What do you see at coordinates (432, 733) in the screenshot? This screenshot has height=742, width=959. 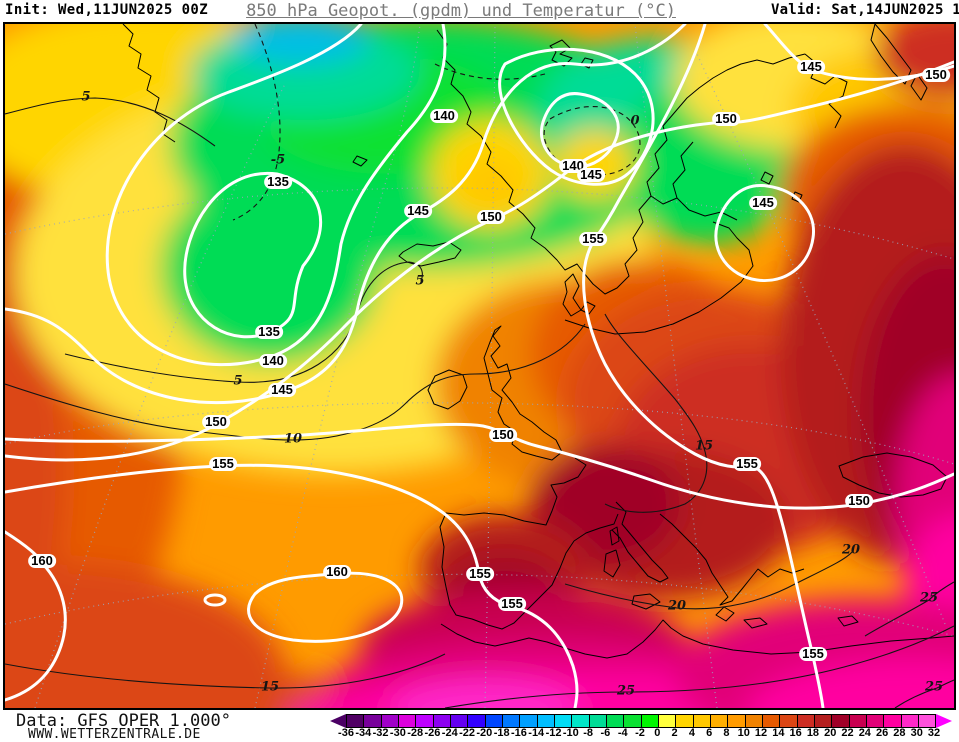 I see `legend-tick: -26` at bounding box center [432, 733].